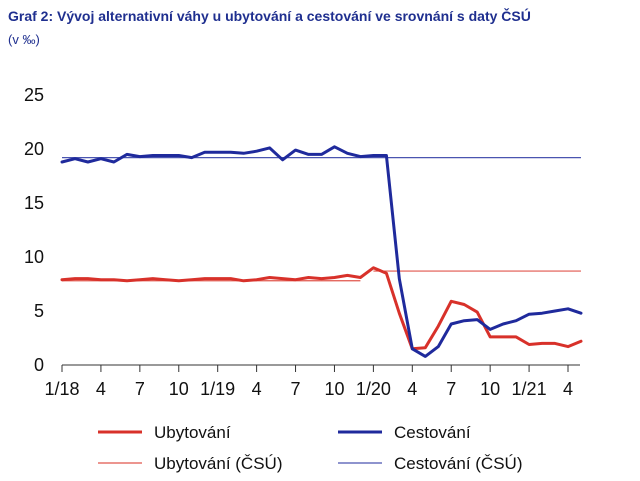 Image resolution: width=640 pixels, height=481 pixels. I want to click on x-axis-ticks: 1/18 4 7 10 1/19 4 7 10 1/20 4 7 10 1/21 4, so click(308, 382).